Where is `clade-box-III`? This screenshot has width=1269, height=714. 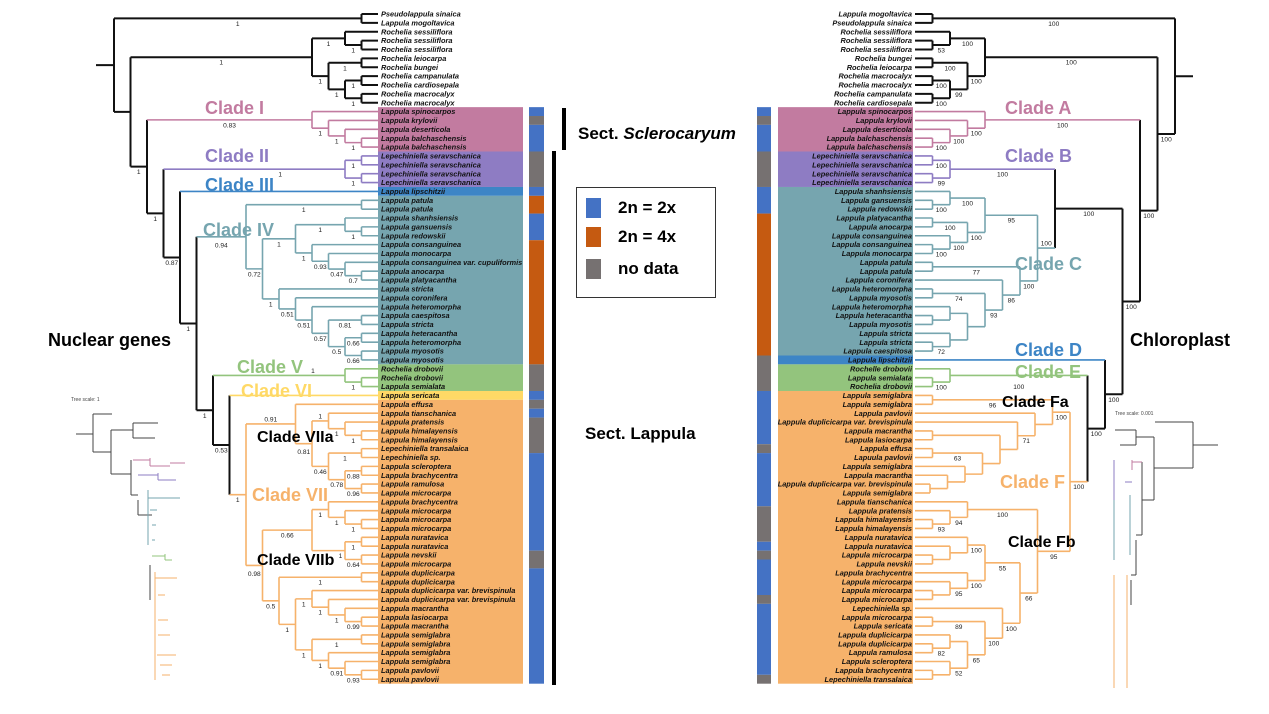 clade-box-III is located at coordinates (450, 191).